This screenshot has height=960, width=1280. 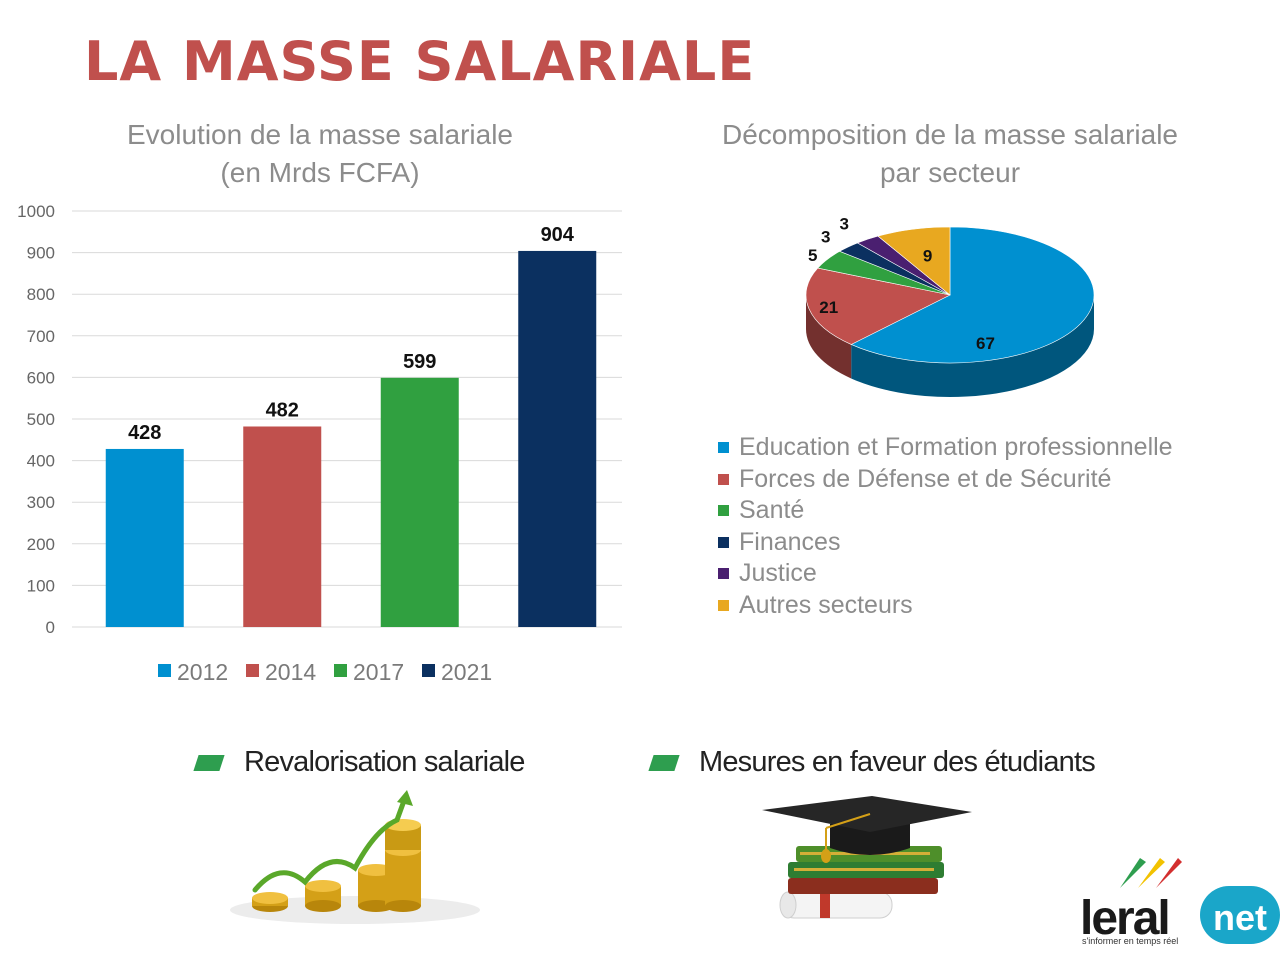 I want to click on bullet-etudiants: Mesures en faveur des étudiants, so click(x=872, y=762).